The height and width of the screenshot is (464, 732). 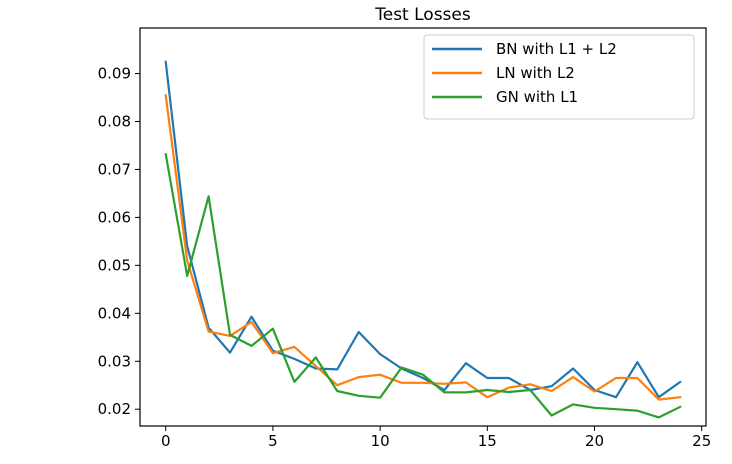 I want to click on legend-label-3: GN with L1, so click(x=537, y=97).